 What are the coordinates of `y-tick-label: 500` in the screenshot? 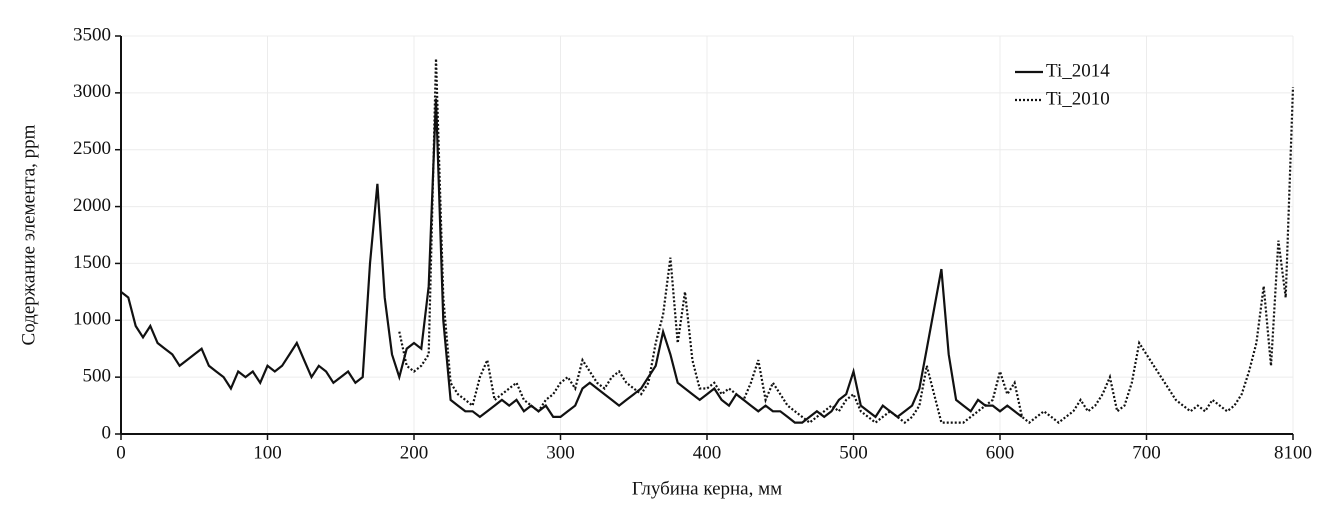 It's located at (97, 376).